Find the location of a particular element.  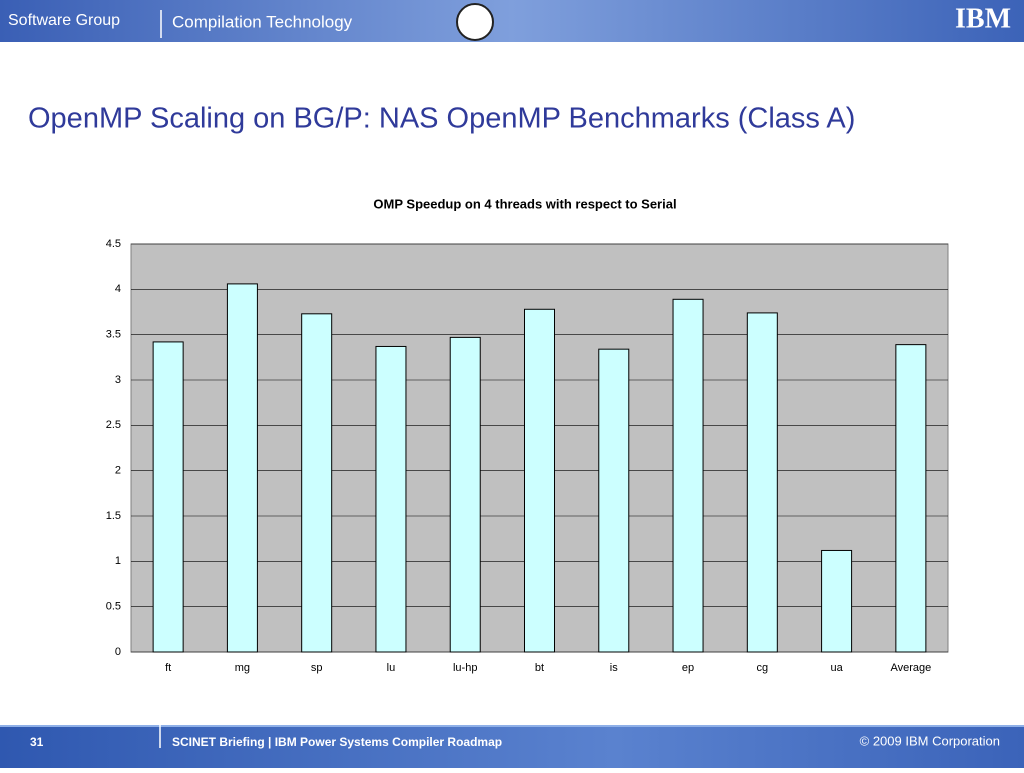

y-tick-label: 2.5 is located at coordinates (113, 425).